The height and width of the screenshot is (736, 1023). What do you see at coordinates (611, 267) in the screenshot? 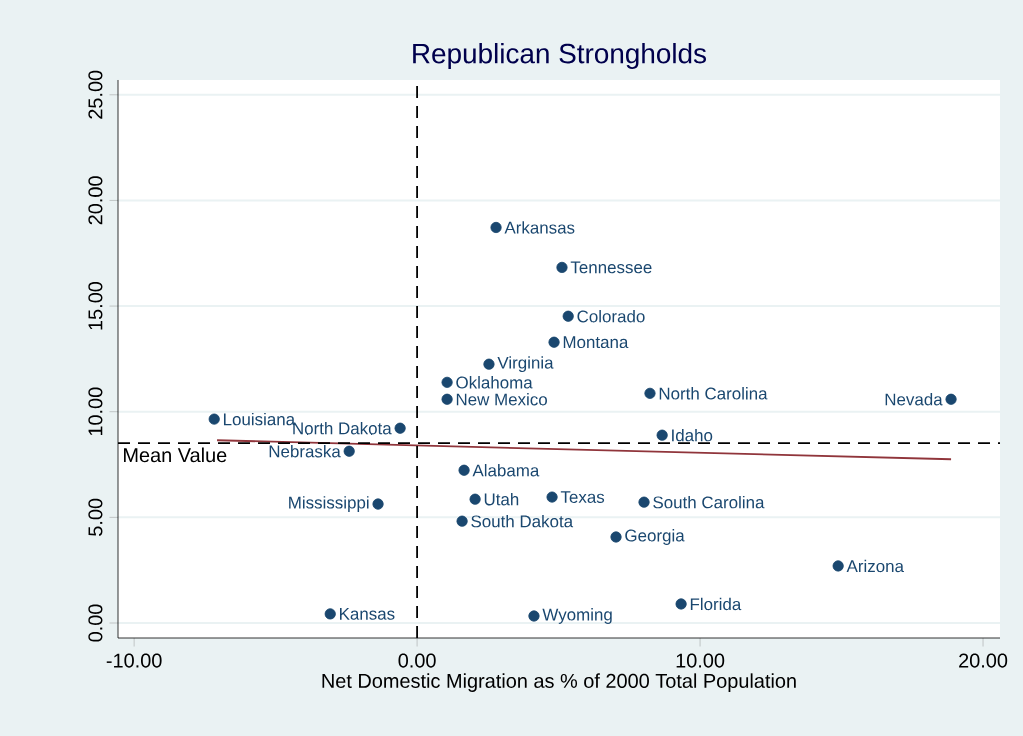
I see `annotation: Tennessee` at bounding box center [611, 267].